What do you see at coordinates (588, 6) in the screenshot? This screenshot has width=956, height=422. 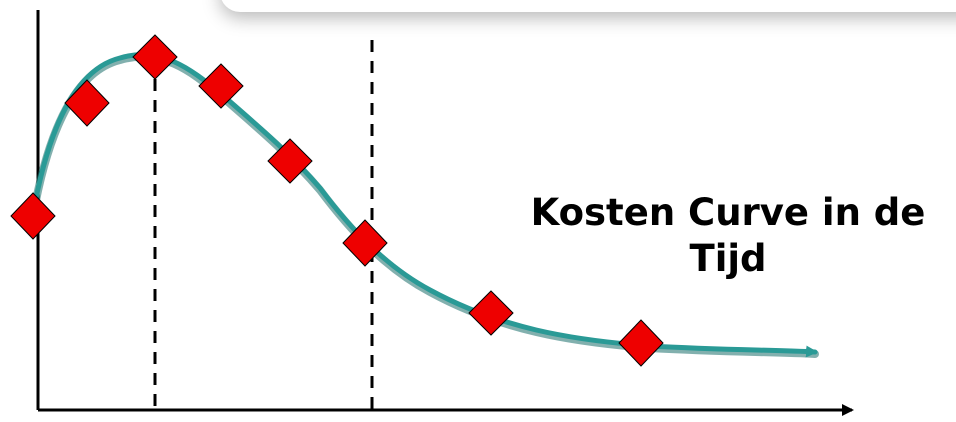 I see `banner-shadow` at bounding box center [588, 6].